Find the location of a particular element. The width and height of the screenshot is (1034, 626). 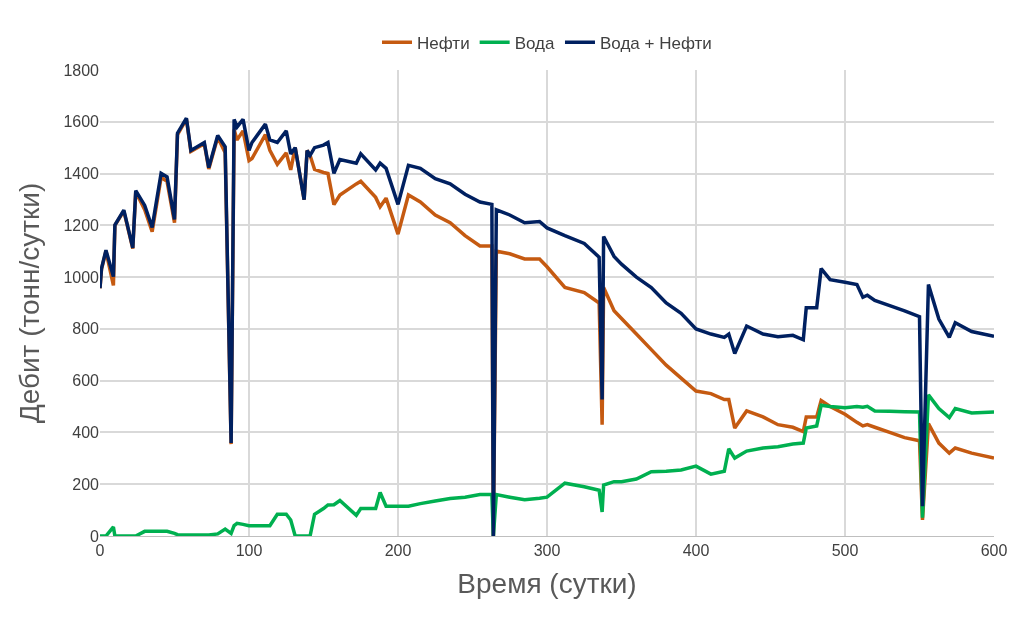

y-tick-label: 1400 is located at coordinates (81, 174).